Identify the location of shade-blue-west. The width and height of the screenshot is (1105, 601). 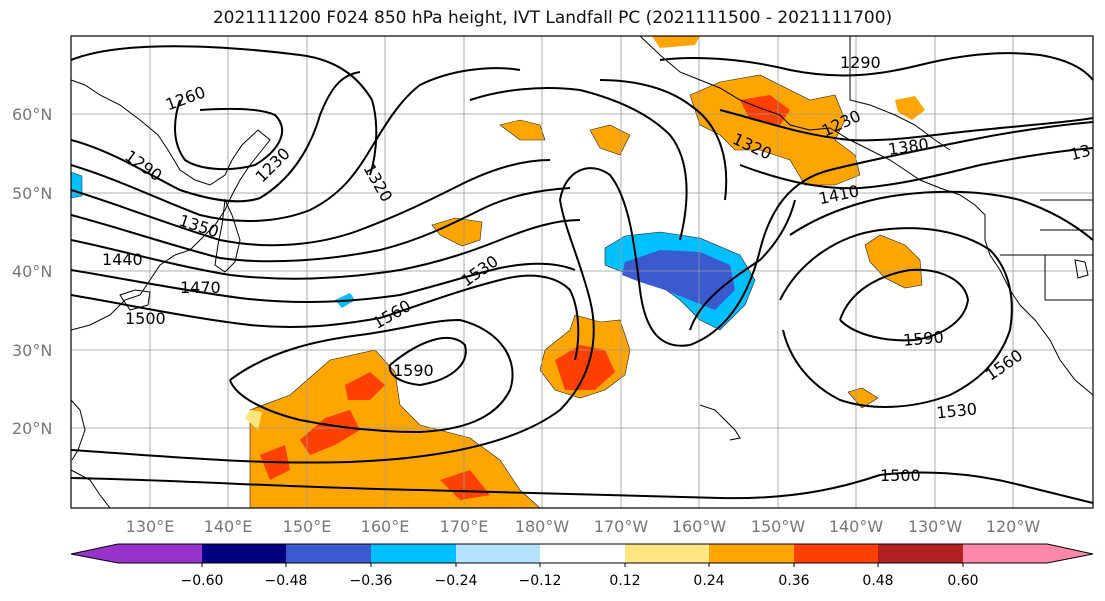
(77, 185).